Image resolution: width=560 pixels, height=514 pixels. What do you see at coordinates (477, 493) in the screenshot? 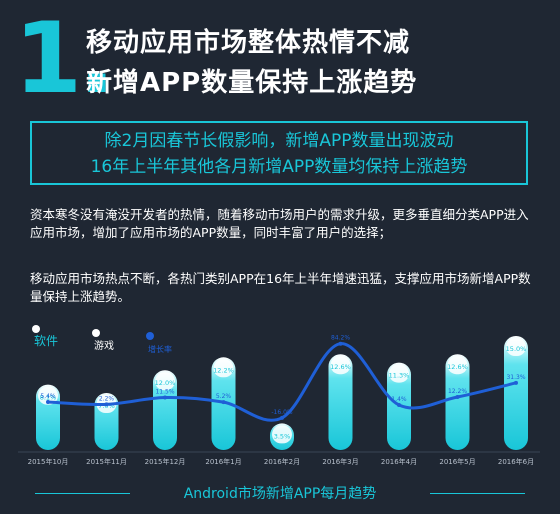
I see `footer-rule-right` at bounding box center [477, 493].